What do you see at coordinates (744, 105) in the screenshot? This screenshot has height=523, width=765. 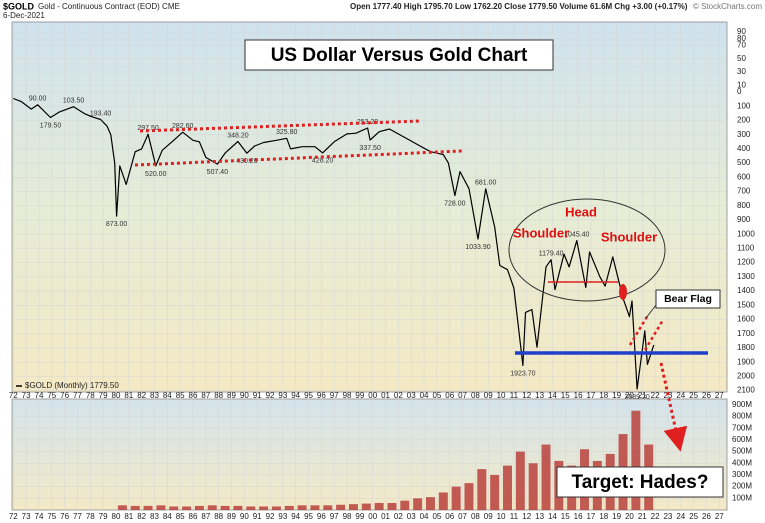 I see `y-tick-label: 100` at bounding box center [744, 105].